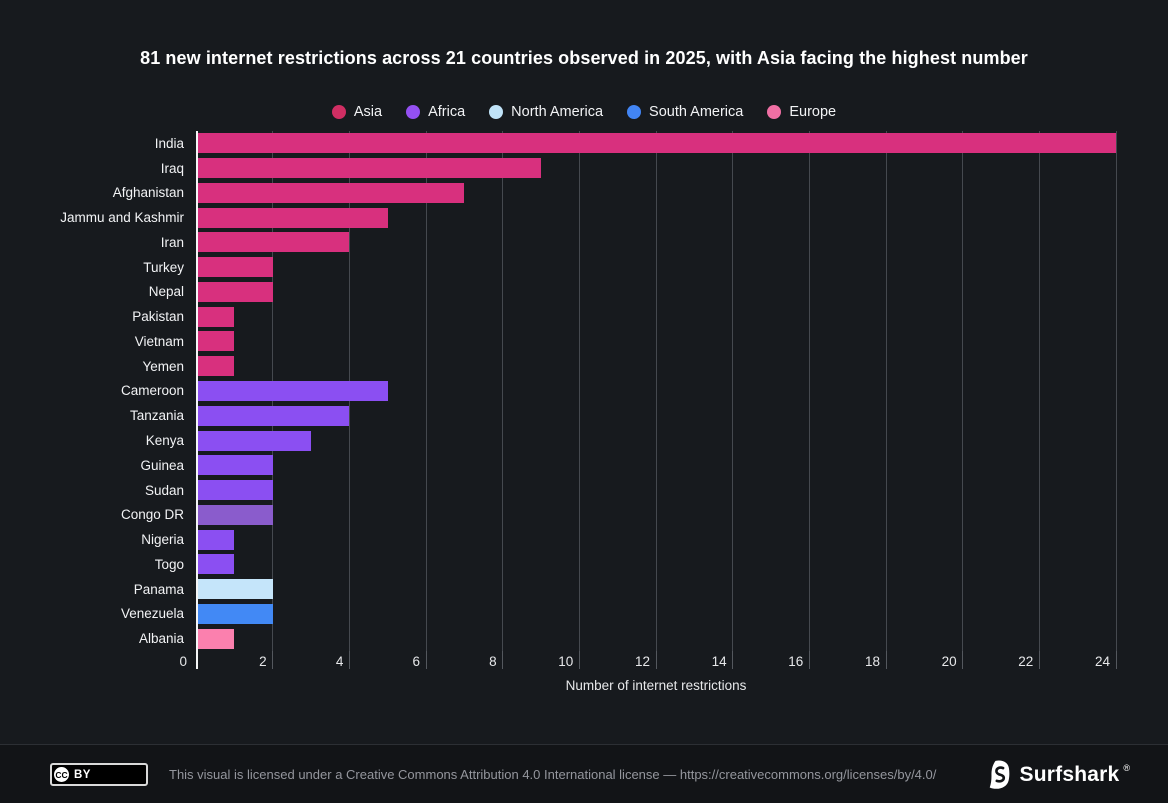 This screenshot has height=803, width=1168. I want to click on x-tick-label: 6, so click(416, 661).